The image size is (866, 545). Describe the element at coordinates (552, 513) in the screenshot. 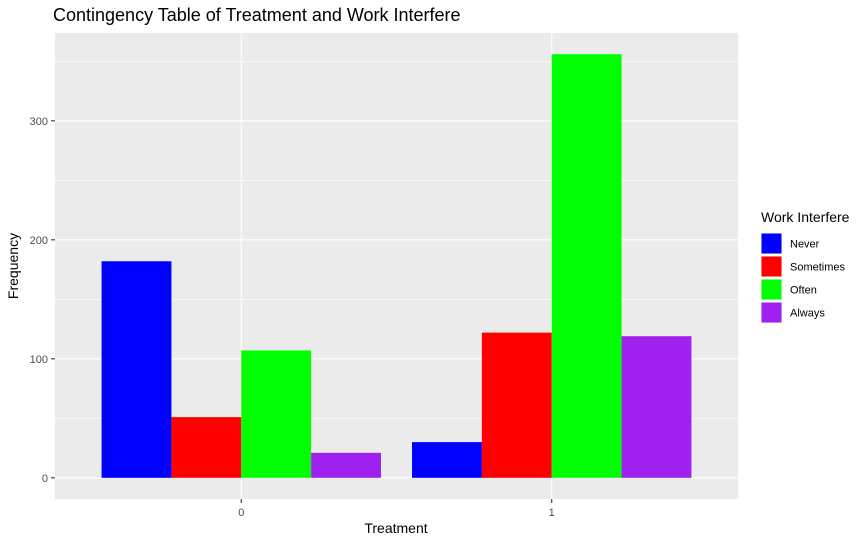

I see `x-tick-label: 1` at that location.